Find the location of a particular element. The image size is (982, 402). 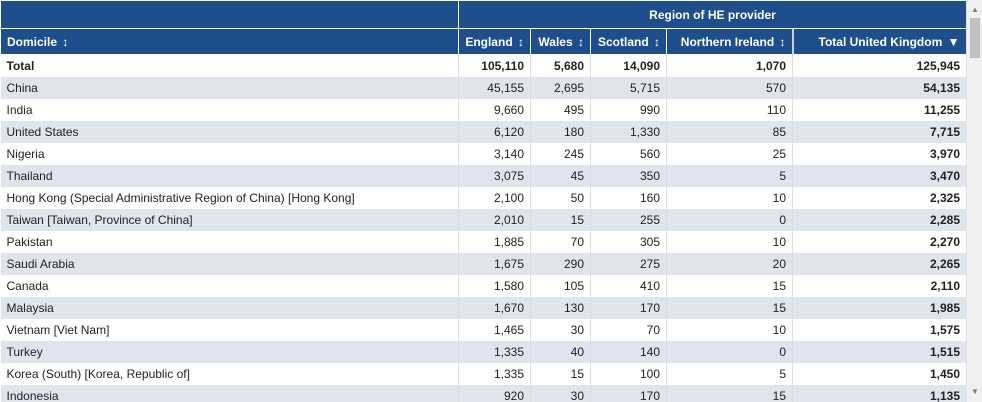

cell-domicile: Turkey is located at coordinates (229, 351).